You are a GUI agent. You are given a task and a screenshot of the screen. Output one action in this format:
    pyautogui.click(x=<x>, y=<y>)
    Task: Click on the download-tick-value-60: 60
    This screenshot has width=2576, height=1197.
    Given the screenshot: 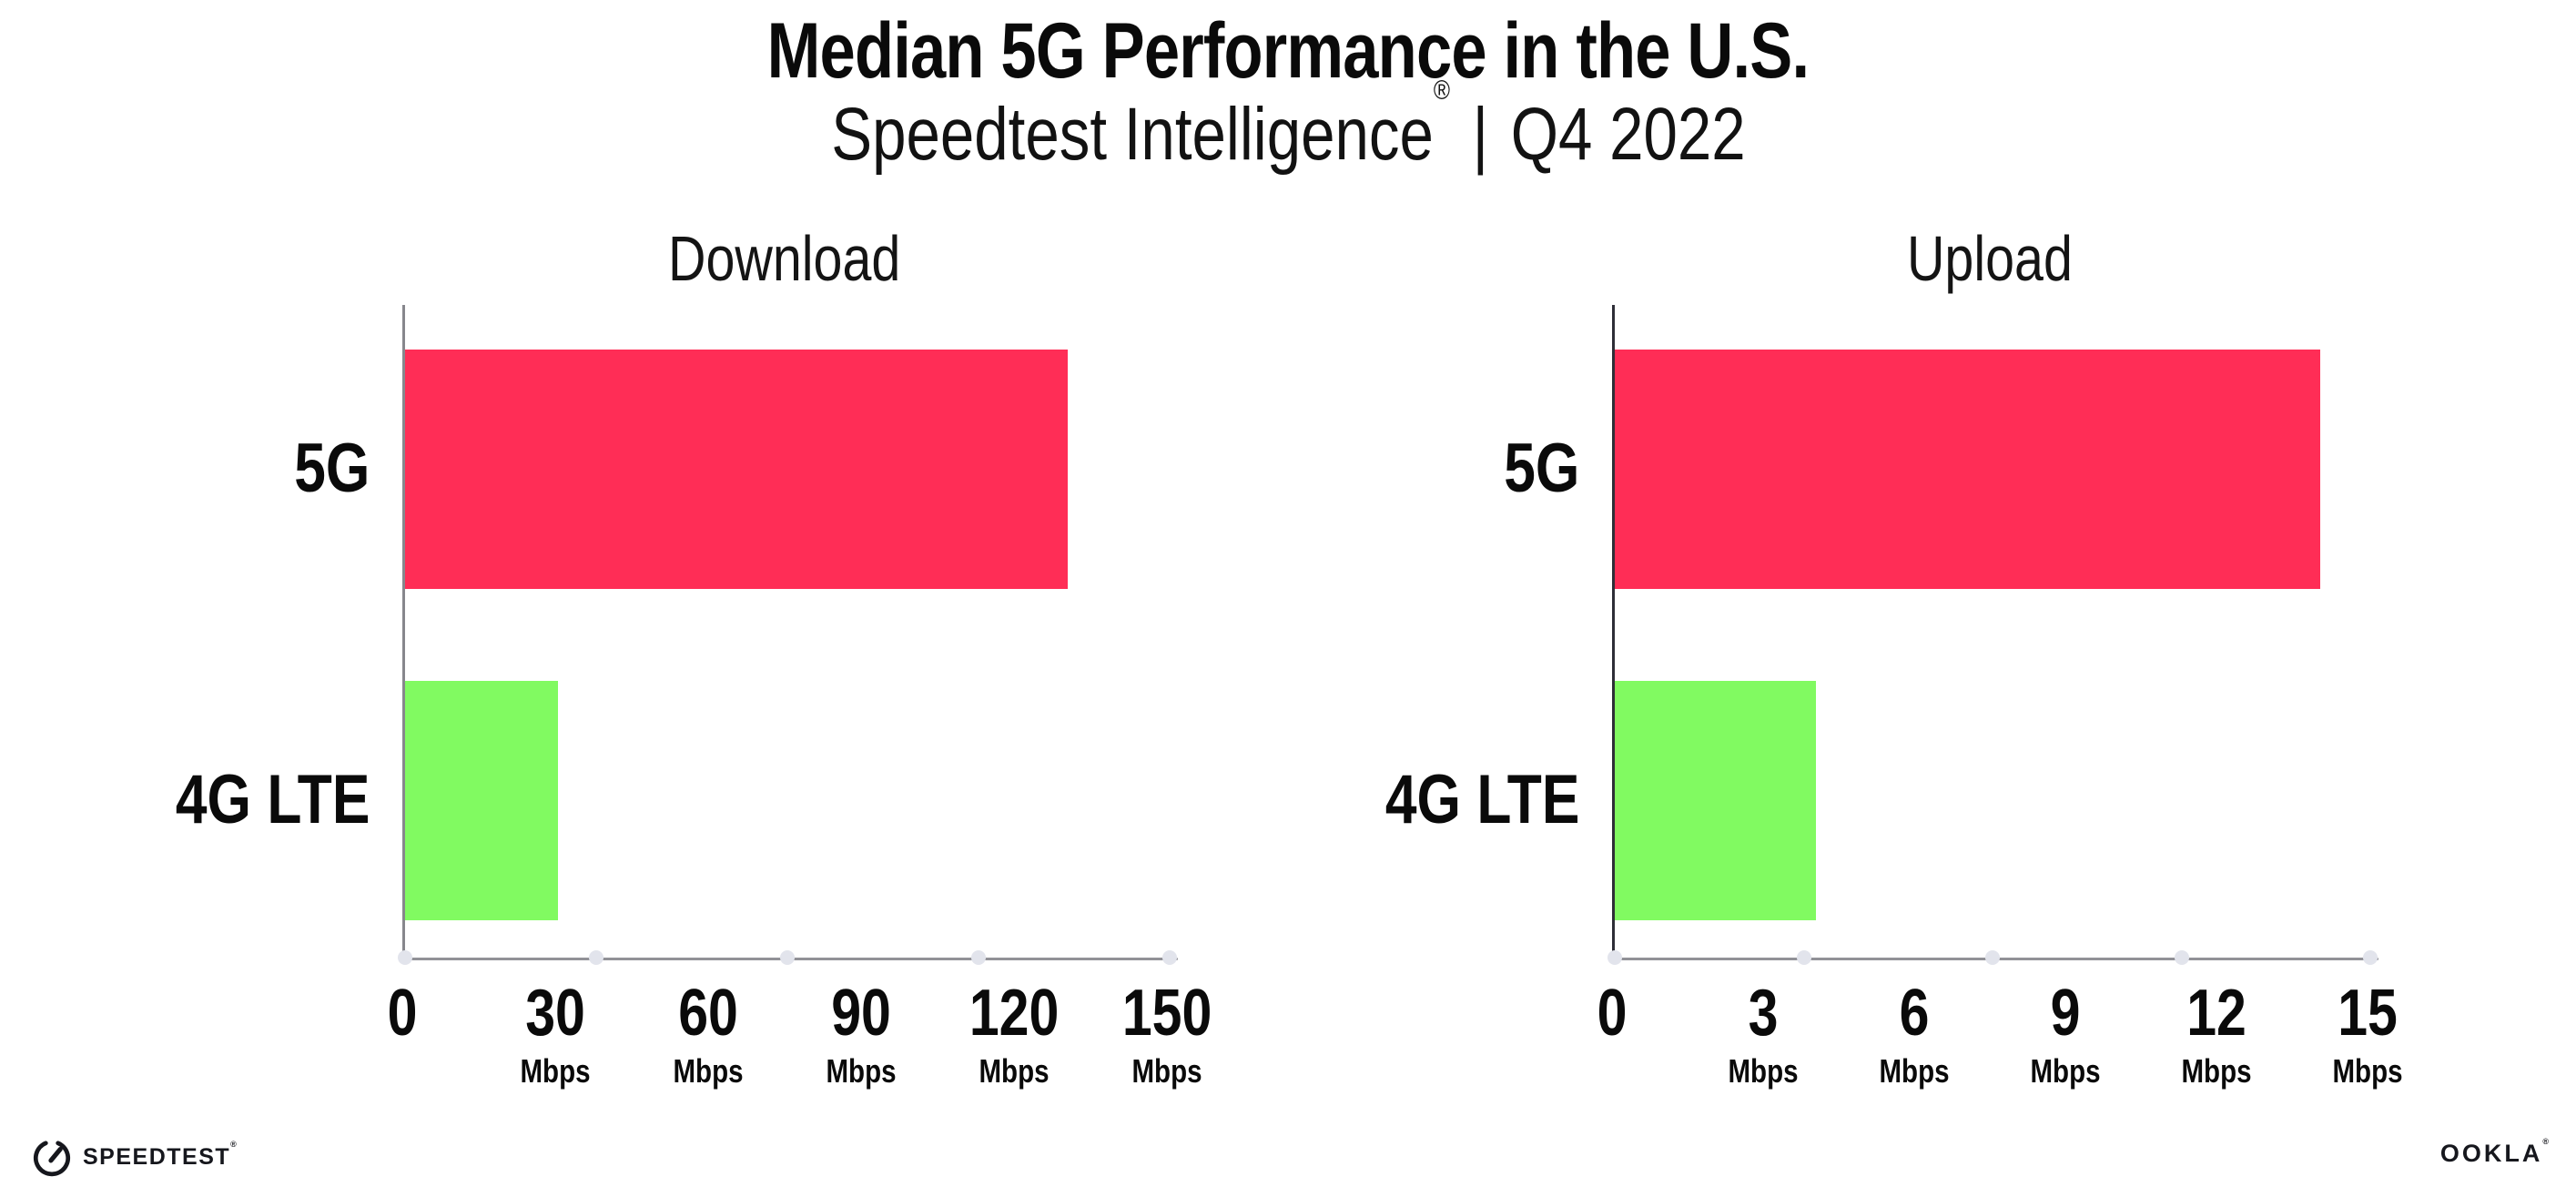 What is the action you would take?
    pyautogui.click(x=708, y=1013)
    